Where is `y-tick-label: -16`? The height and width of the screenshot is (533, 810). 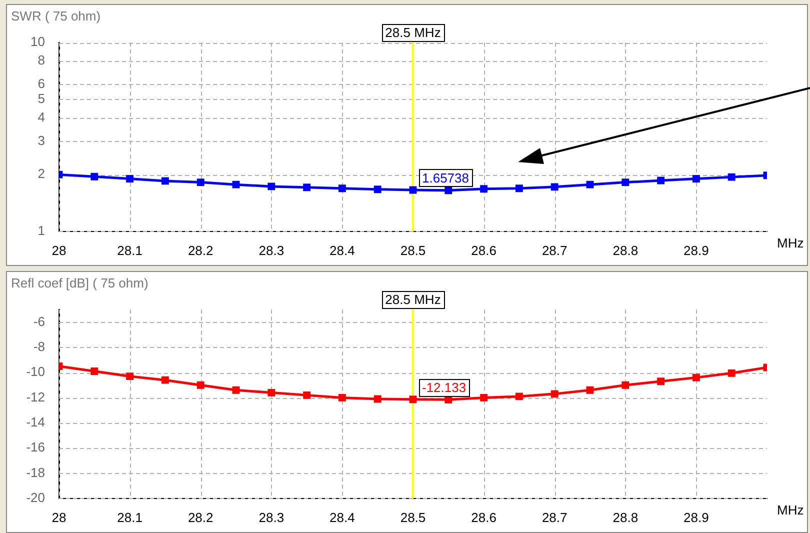 y-tick-label: -16 is located at coordinates (35, 447).